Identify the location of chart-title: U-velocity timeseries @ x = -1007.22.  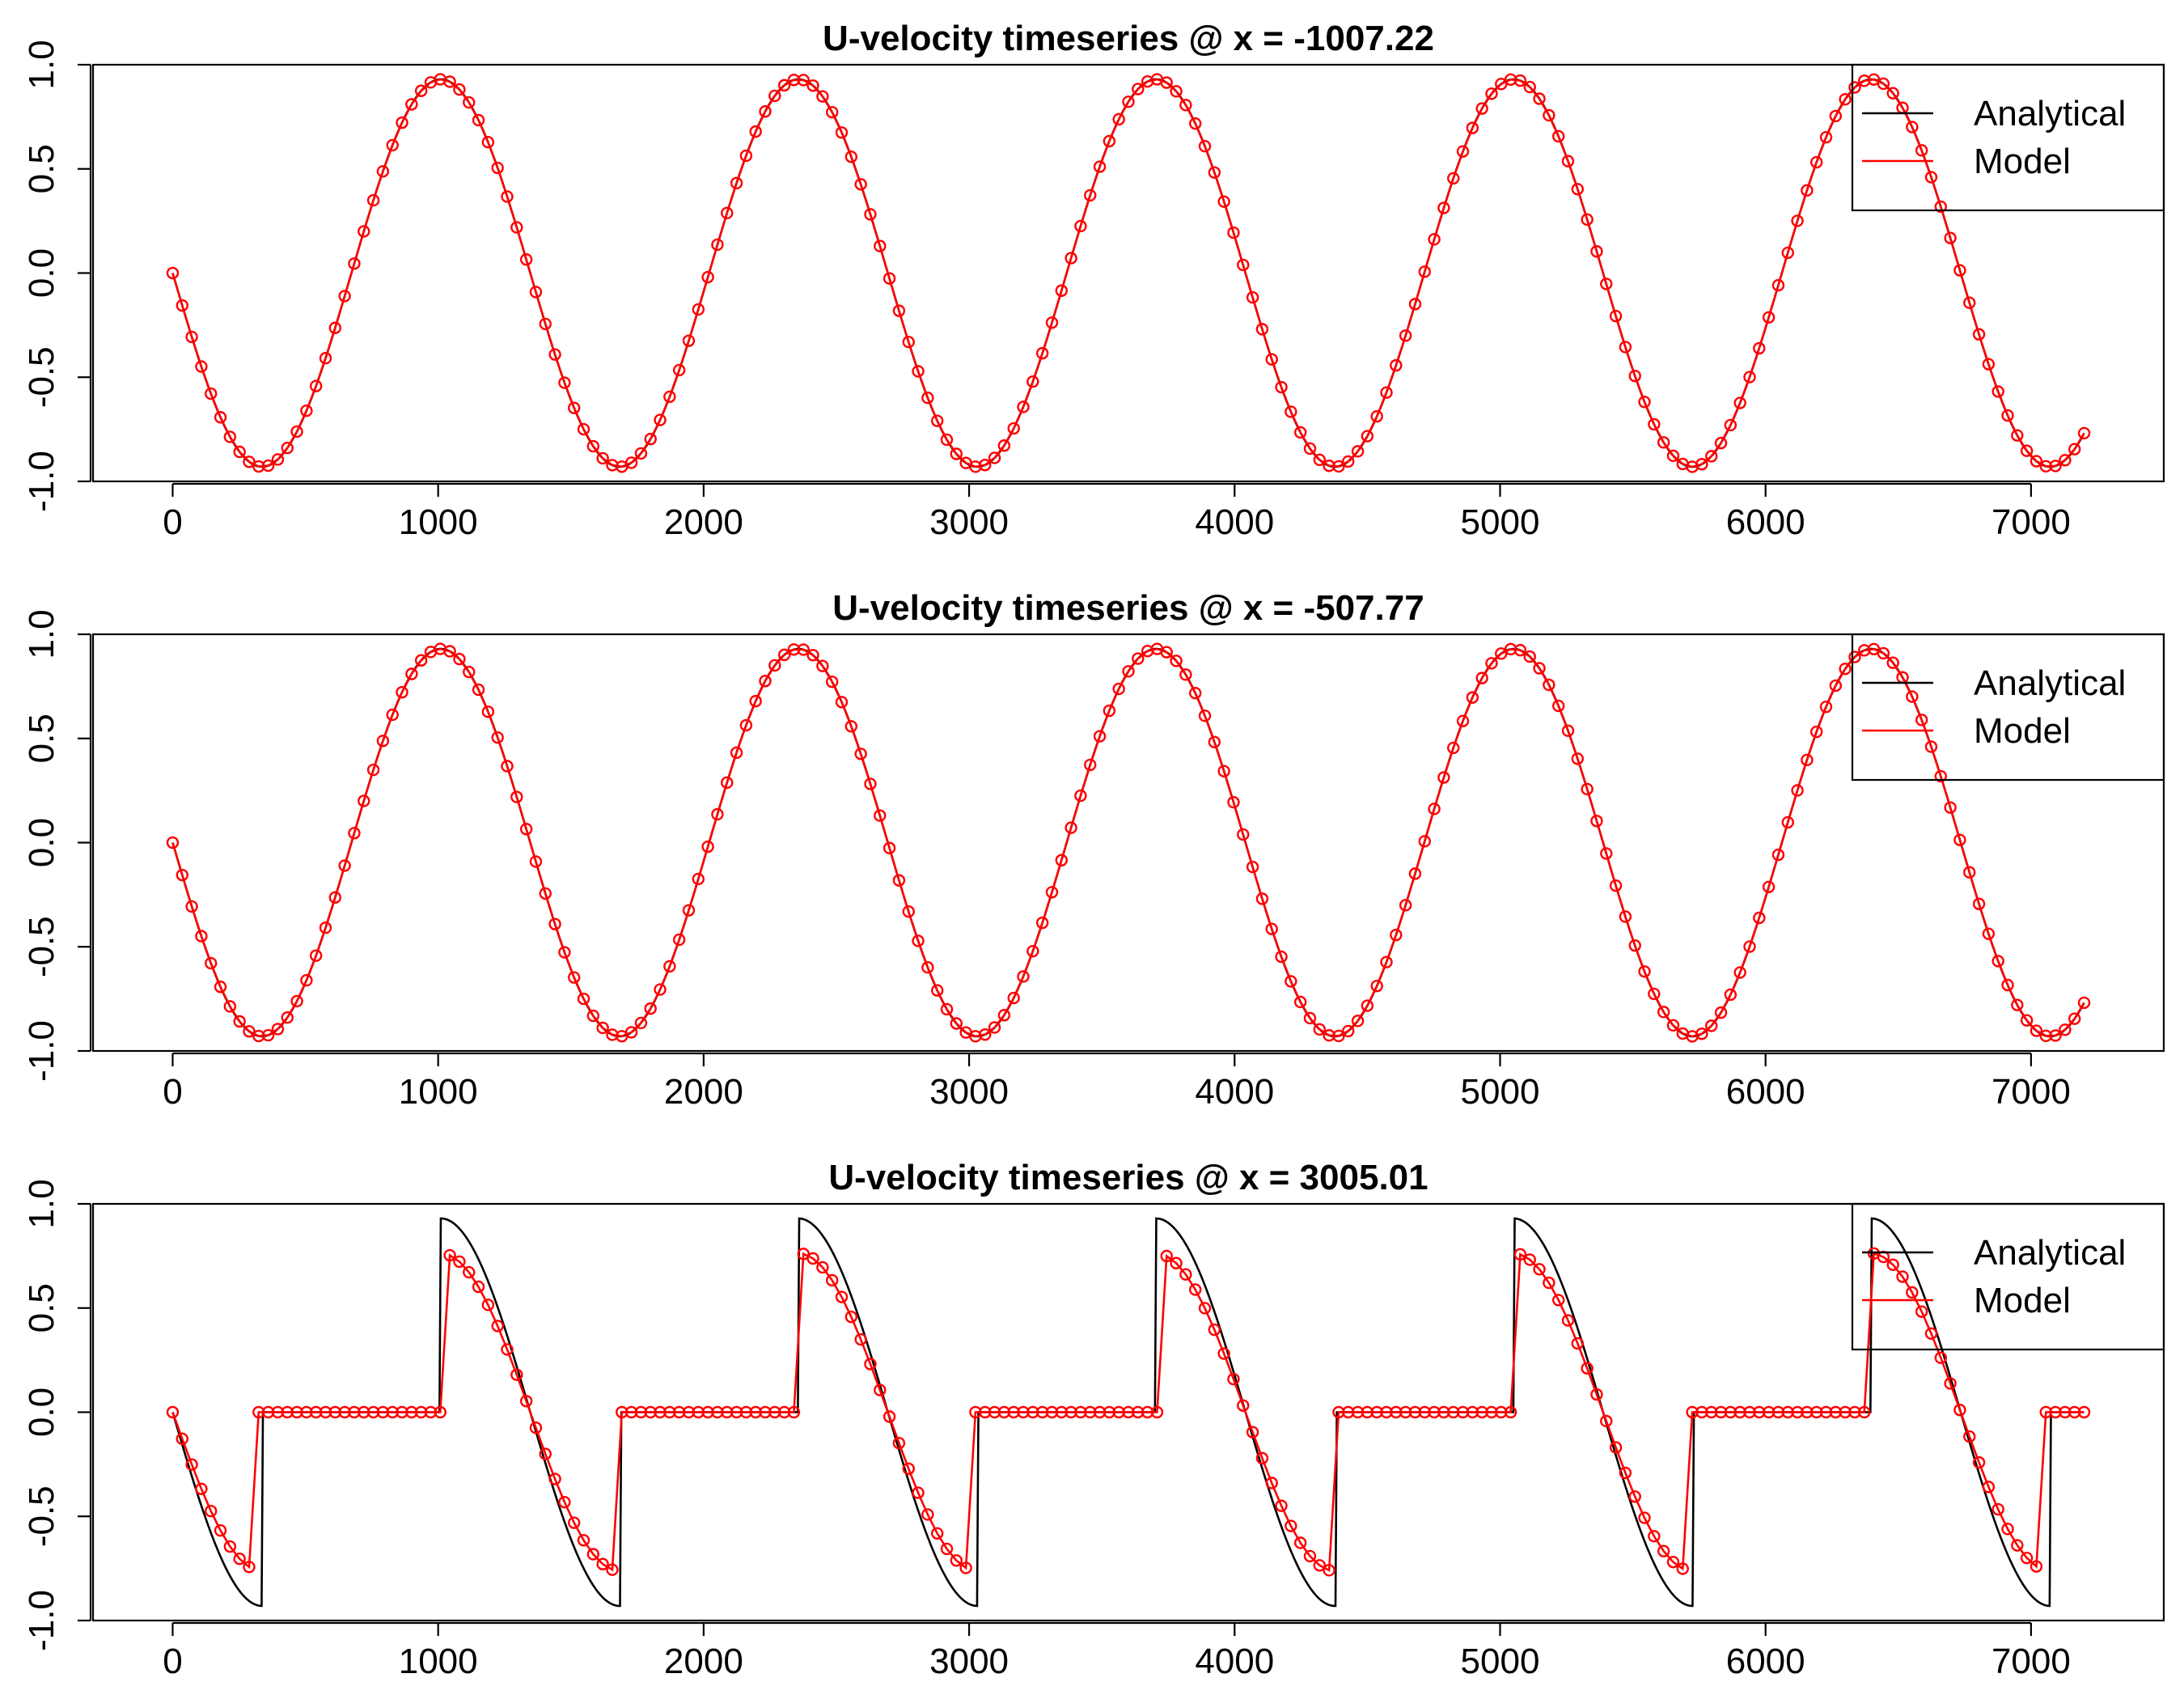
(1128, 38).